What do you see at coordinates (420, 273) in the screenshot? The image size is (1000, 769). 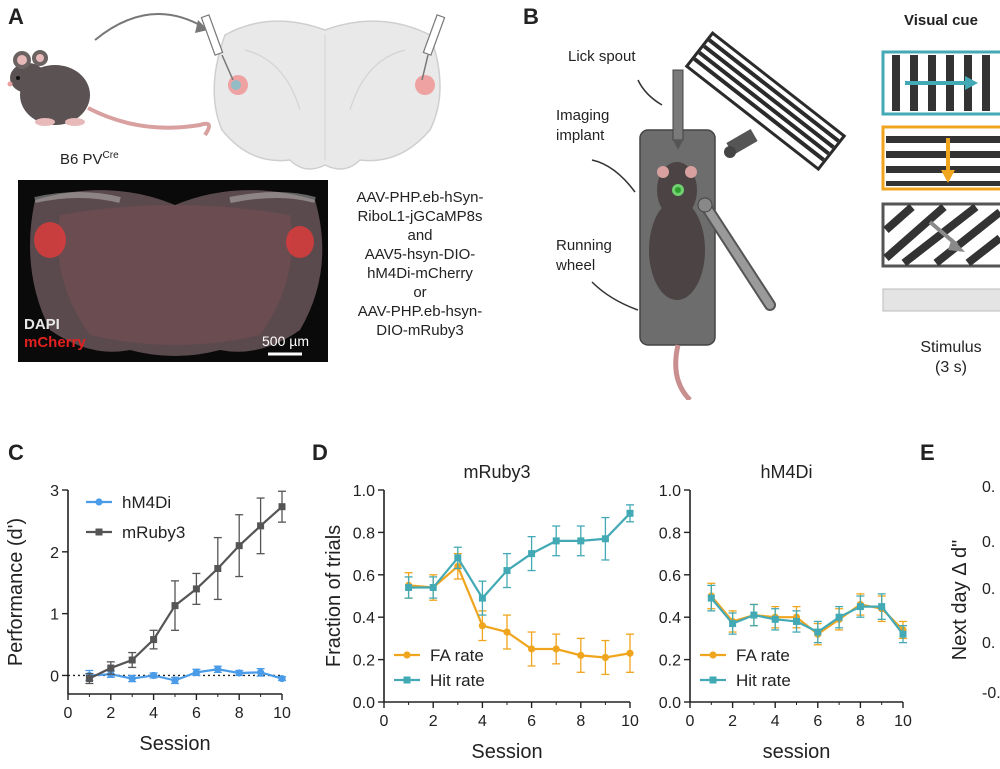 I see `construct-line: hM4Di-mCherry` at bounding box center [420, 273].